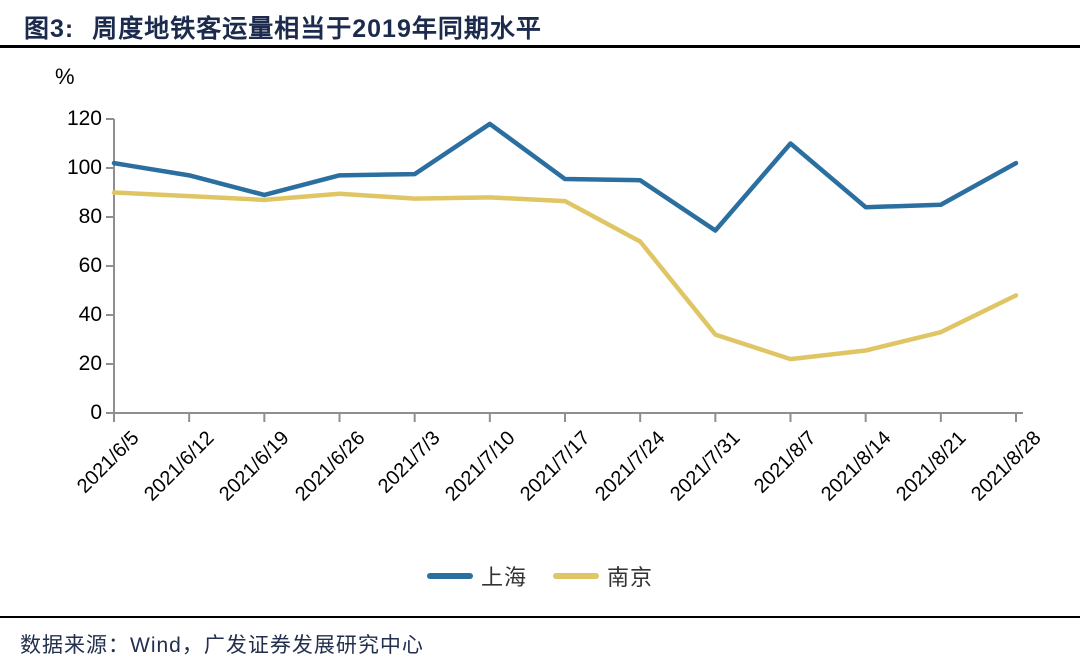 Image resolution: width=1080 pixels, height=660 pixels. Describe the element at coordinates (65, 76) in the screenshot. I see `y-axis-unit-label: %` at that location.